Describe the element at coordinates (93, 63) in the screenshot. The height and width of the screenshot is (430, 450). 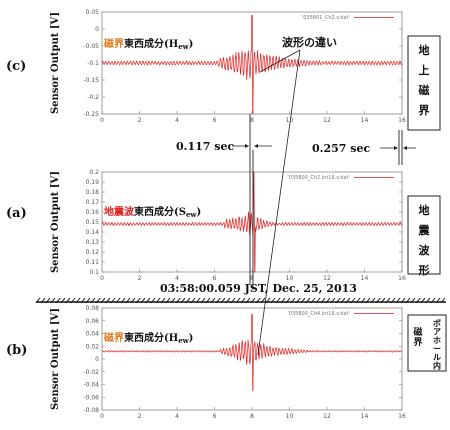
I see `y-tick-label: -0.1` at that location.